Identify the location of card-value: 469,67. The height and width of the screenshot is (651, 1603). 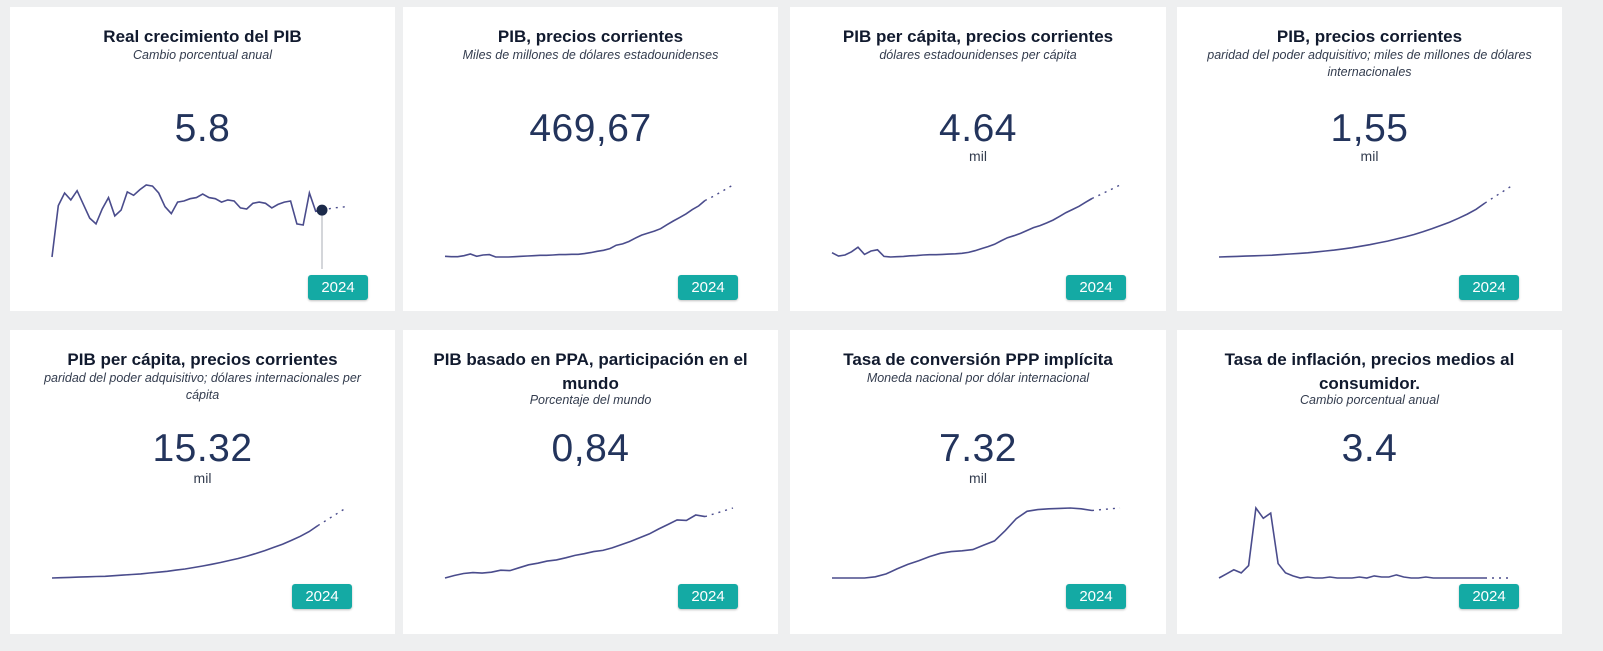
(590, 128).